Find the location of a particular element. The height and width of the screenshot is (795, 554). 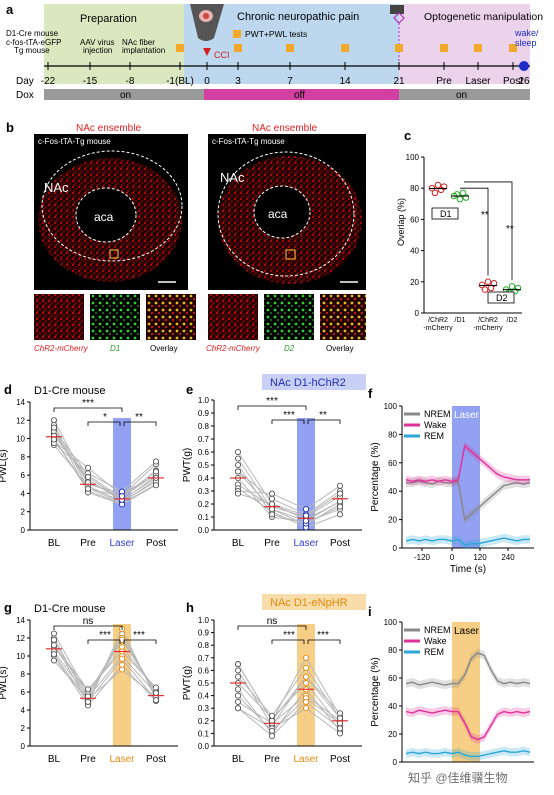

legend-label: REM is located at coordinates (434, 436).